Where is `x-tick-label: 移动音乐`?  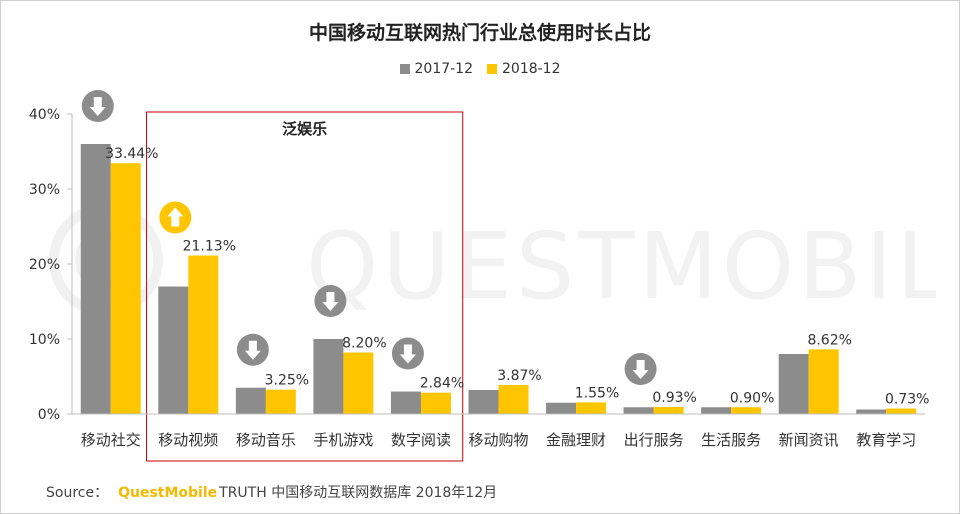
x-tick-label: 移动音乐 is located at coordinates (266, 440).